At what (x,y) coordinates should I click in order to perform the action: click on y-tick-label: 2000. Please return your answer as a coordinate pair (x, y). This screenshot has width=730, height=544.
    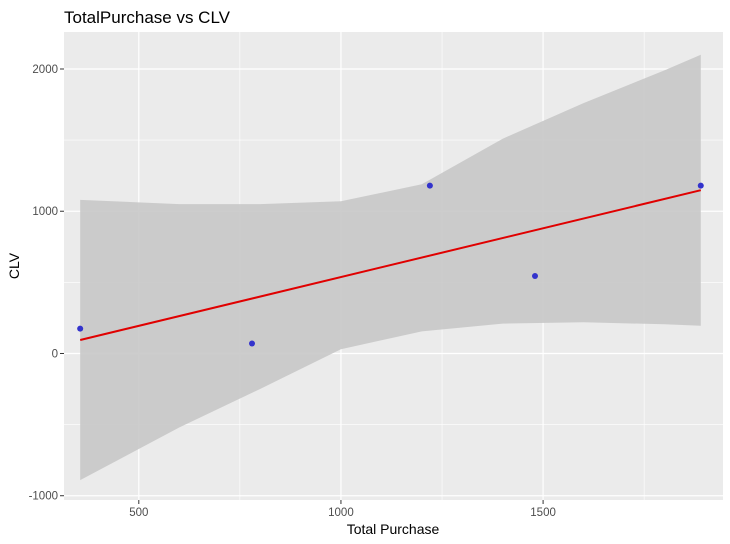
    Looking at the image, I should click on (45, 70).